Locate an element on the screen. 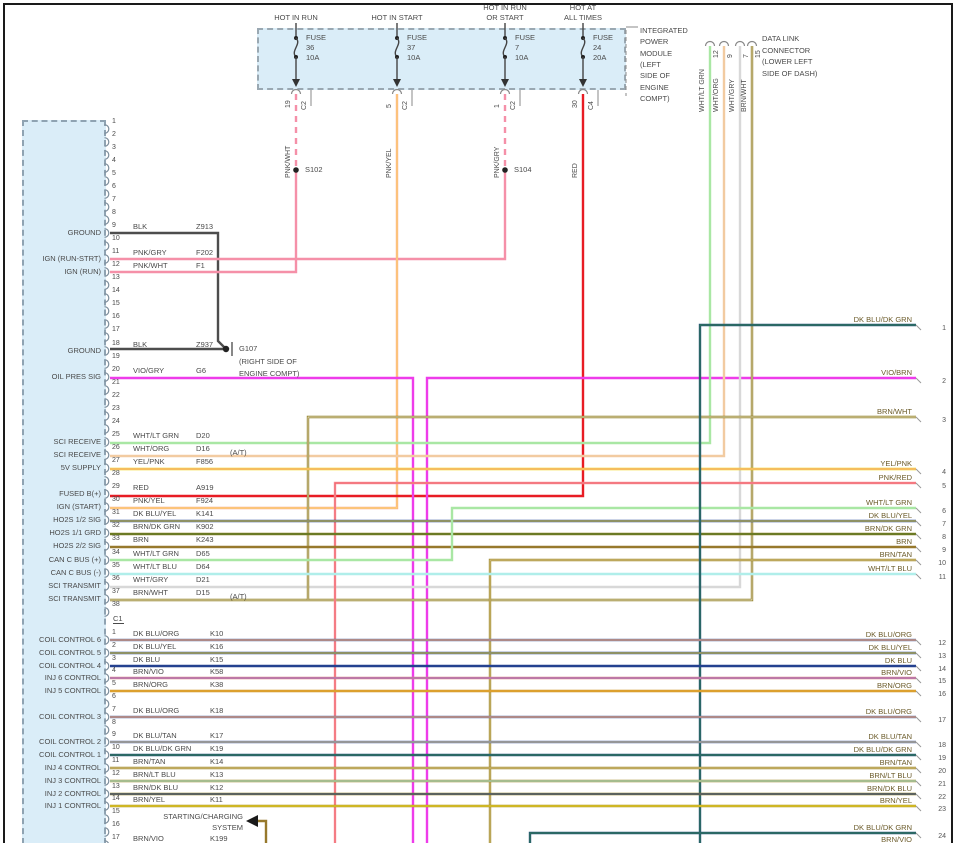 This screenshot has width=956, height=843. fuse-feed-label: ALL TIMES is located at coordinates (583, 17).